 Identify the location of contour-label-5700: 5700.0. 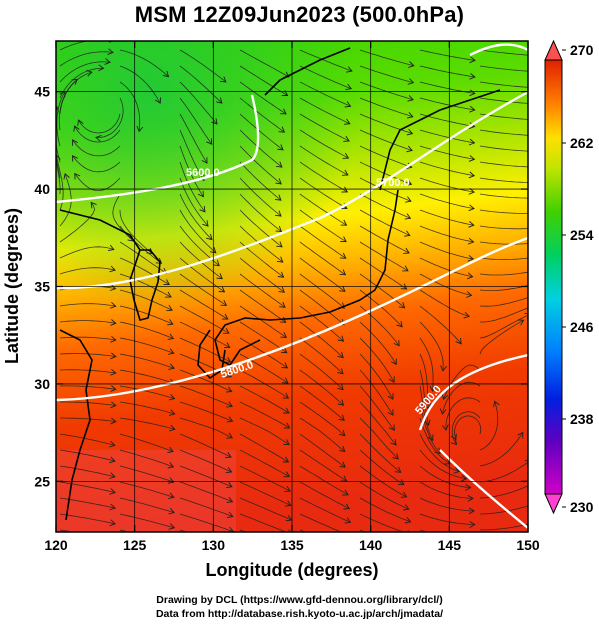
(393, 183).